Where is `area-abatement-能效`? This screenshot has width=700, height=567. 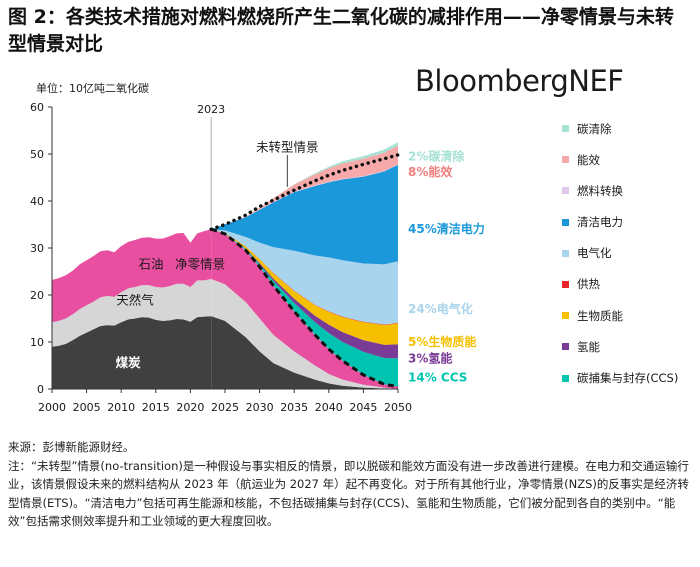
area-abatement-能效 is located at coordinates (304, 187).